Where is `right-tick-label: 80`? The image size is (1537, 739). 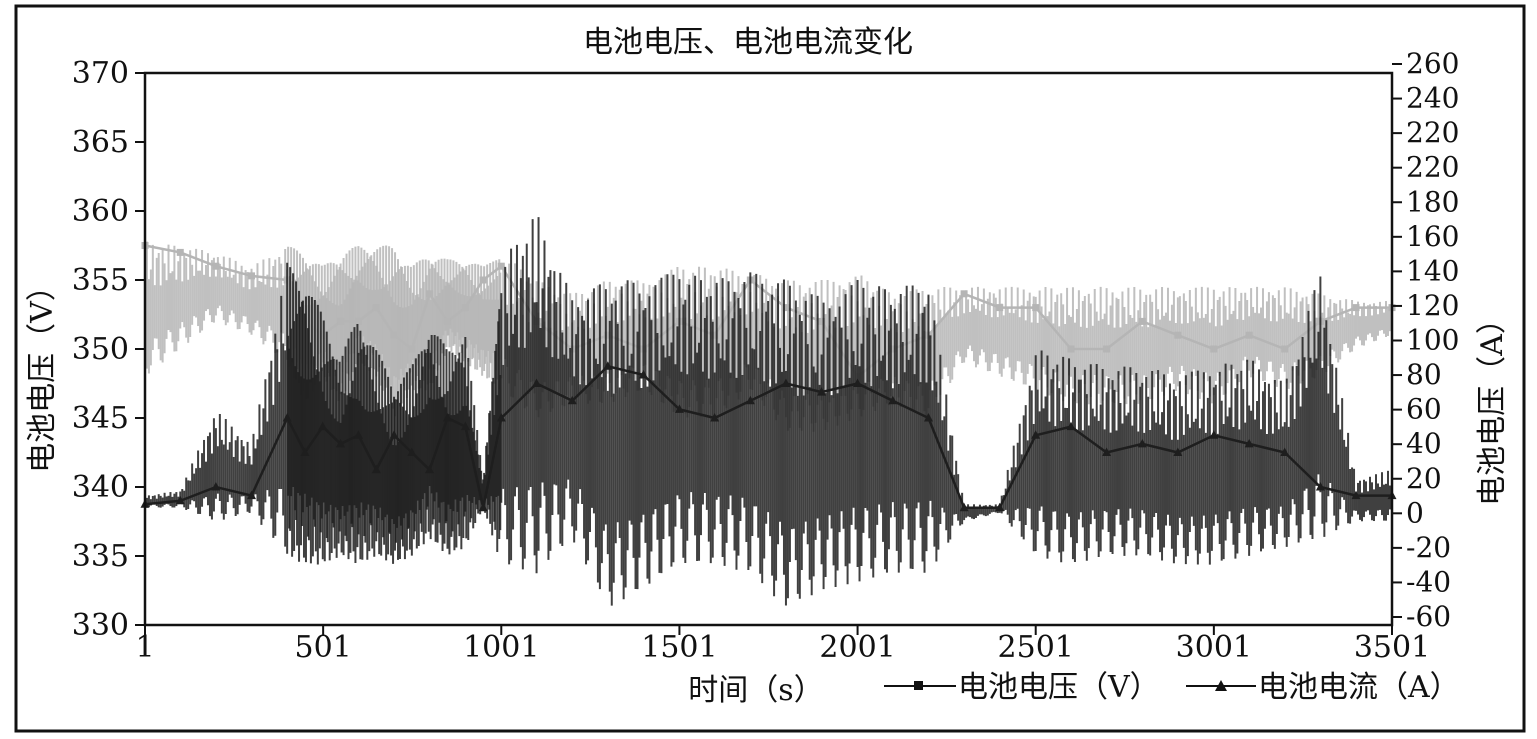 right-tick-label: 80 is located at coordinates (1424, 374).